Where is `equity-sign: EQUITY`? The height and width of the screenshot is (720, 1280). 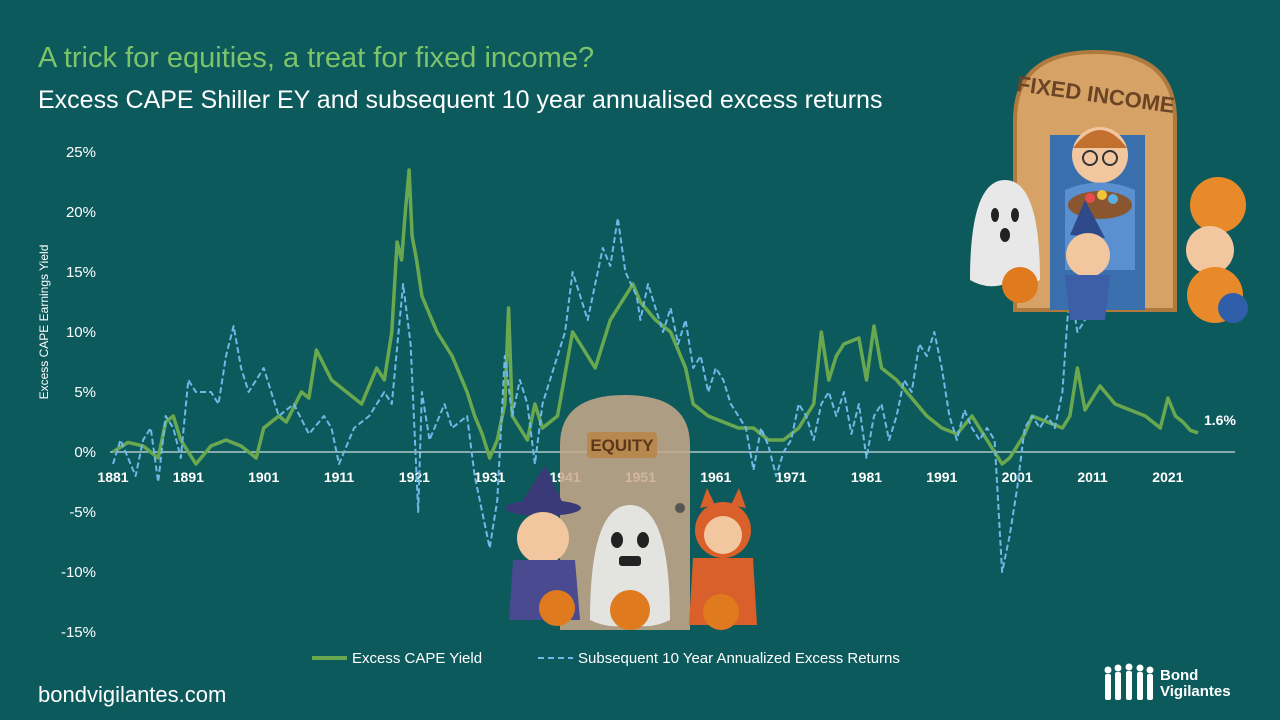 equity-sign: EQUITY is located at coordinates (622, 445).